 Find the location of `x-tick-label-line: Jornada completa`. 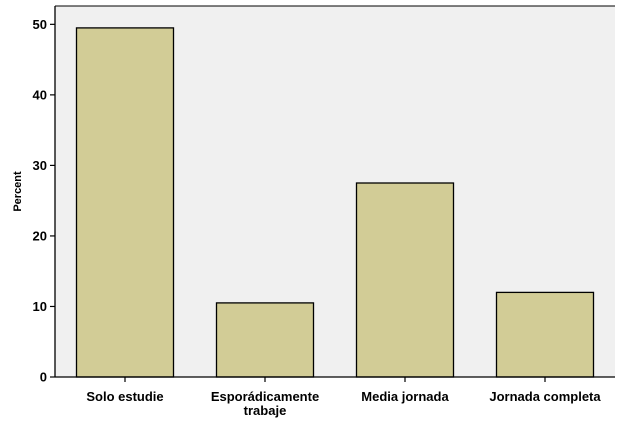

x-tick-label-line: Jornada completa is located at coordinates (545, 396).